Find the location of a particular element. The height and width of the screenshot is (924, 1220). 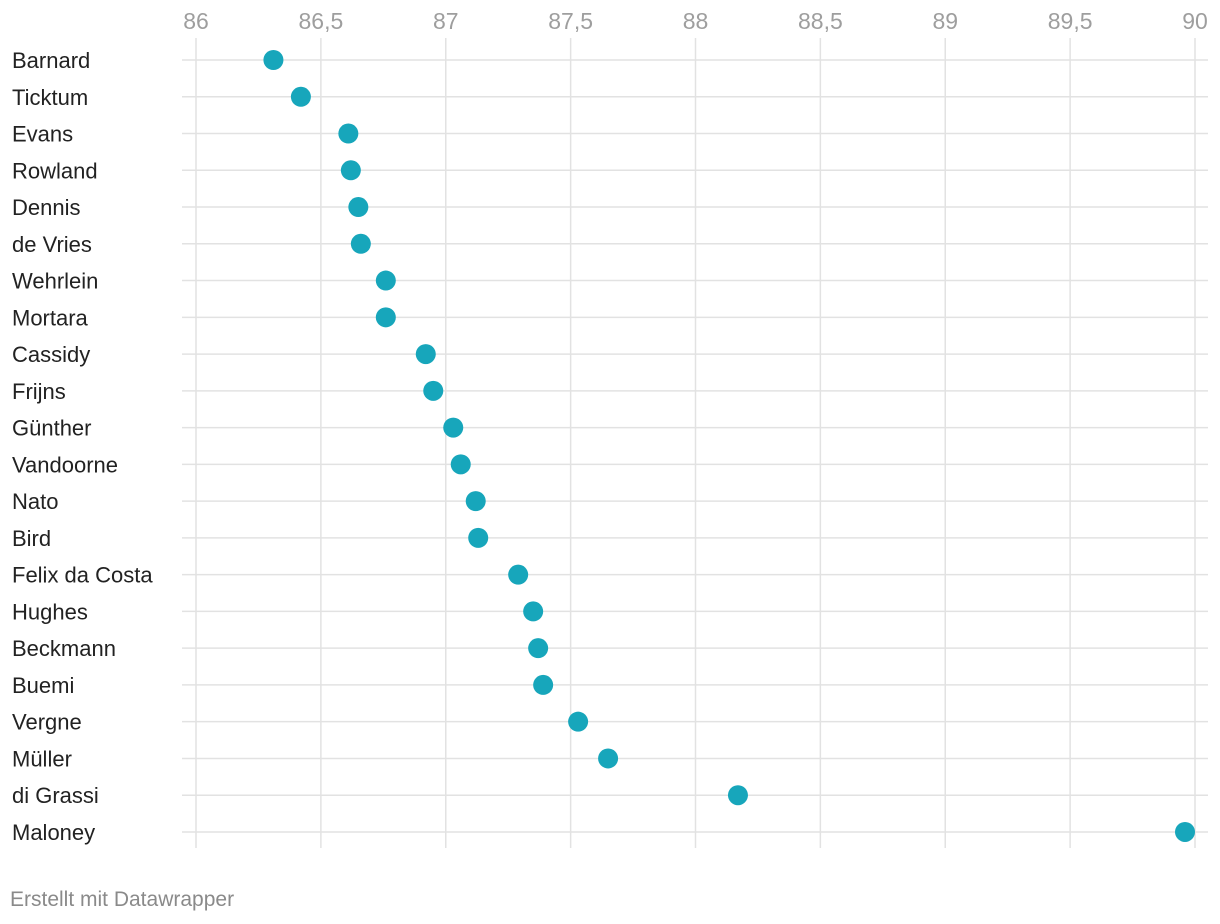

category-label: Frijns is located at coordinates (39, 391).